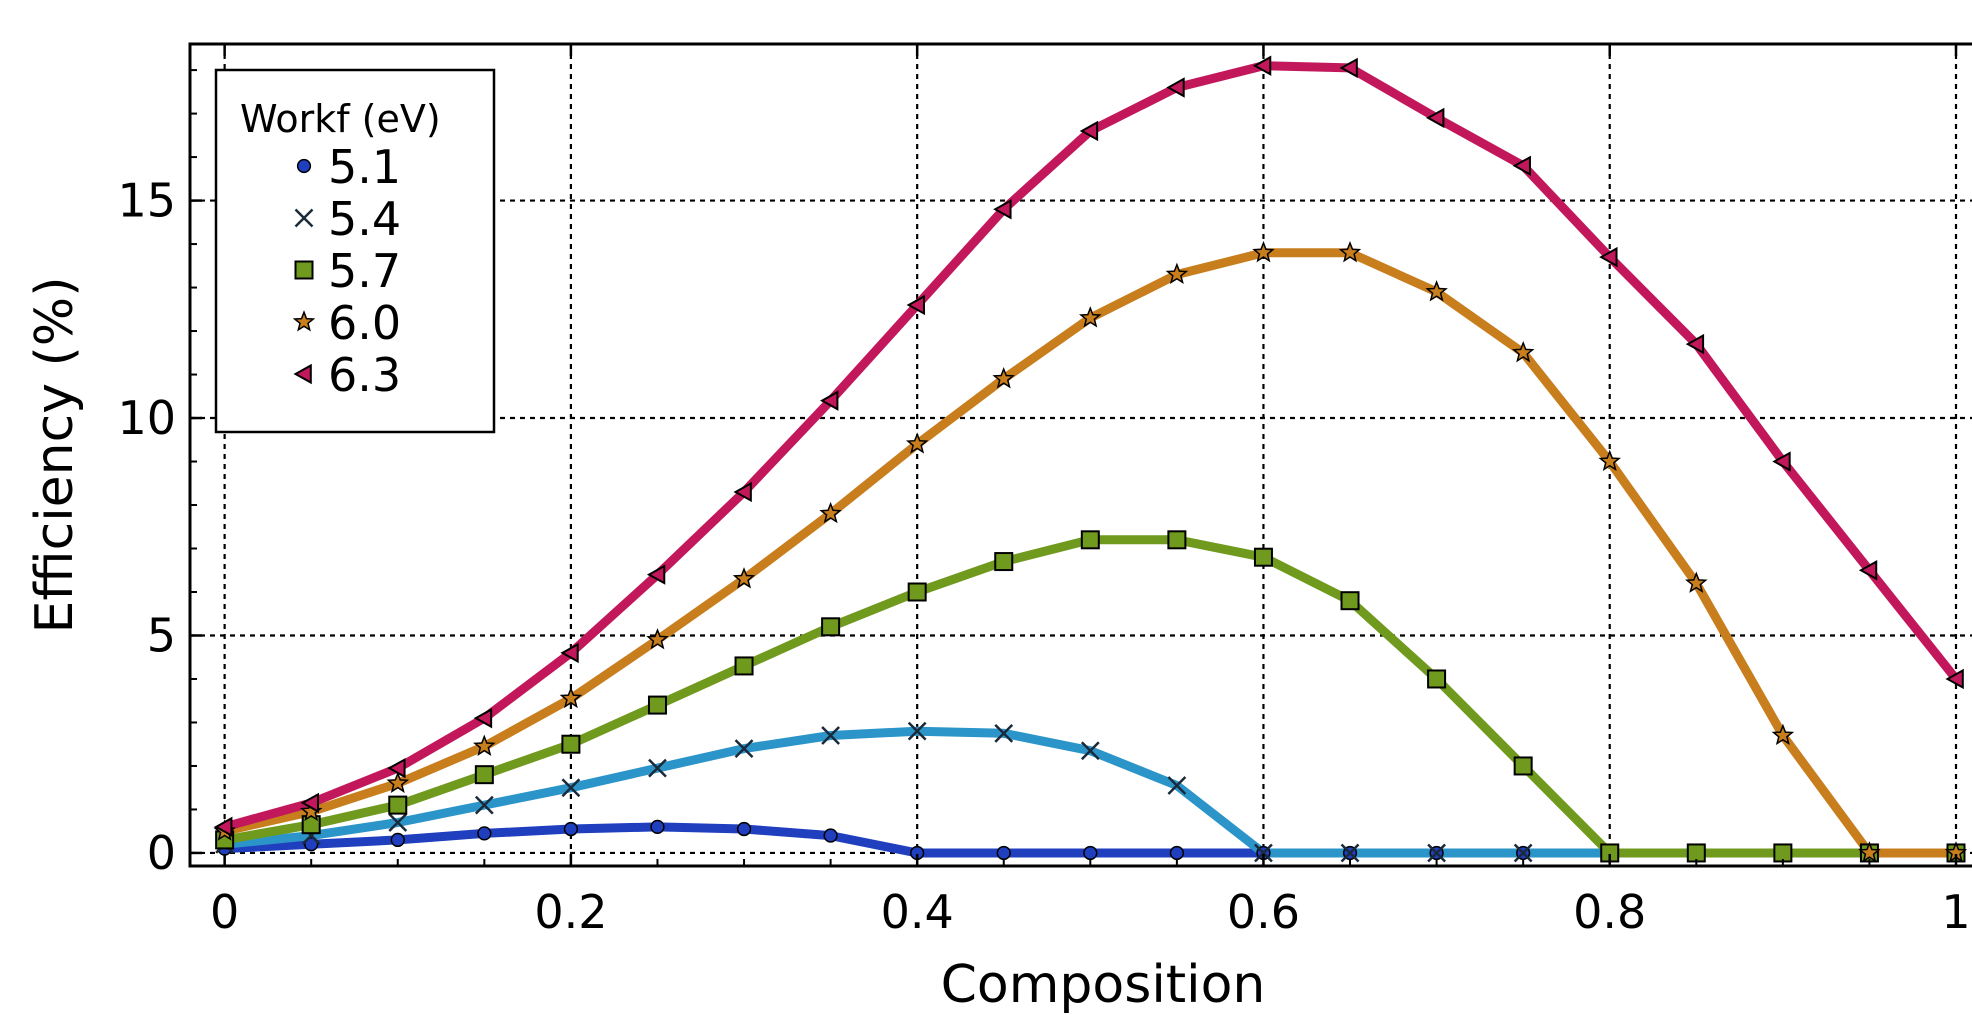 The width and height of the screenshot is (1972, 1015). What do you see at coordinates (1103, 985) in the screenshot?
I see `x-axis-title: Composition` at bounding box center [1103, 985].